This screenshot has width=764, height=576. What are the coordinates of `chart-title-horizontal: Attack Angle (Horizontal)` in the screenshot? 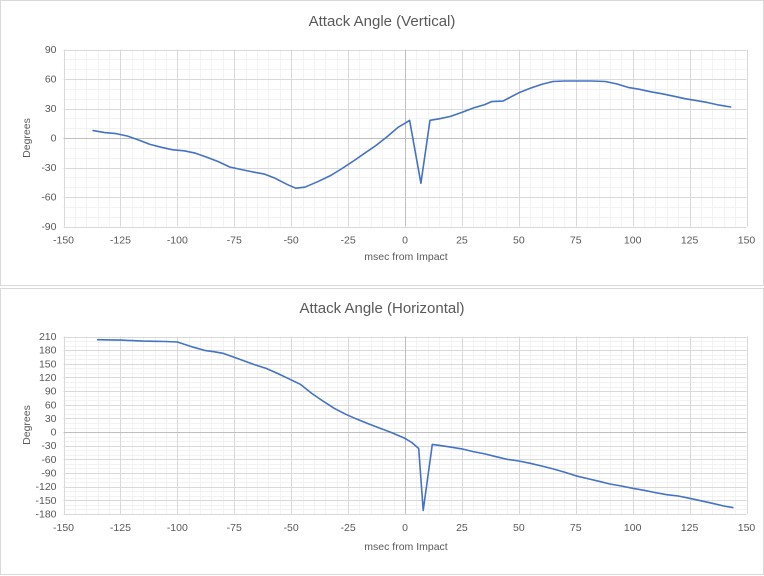 It's located at (382, 308).